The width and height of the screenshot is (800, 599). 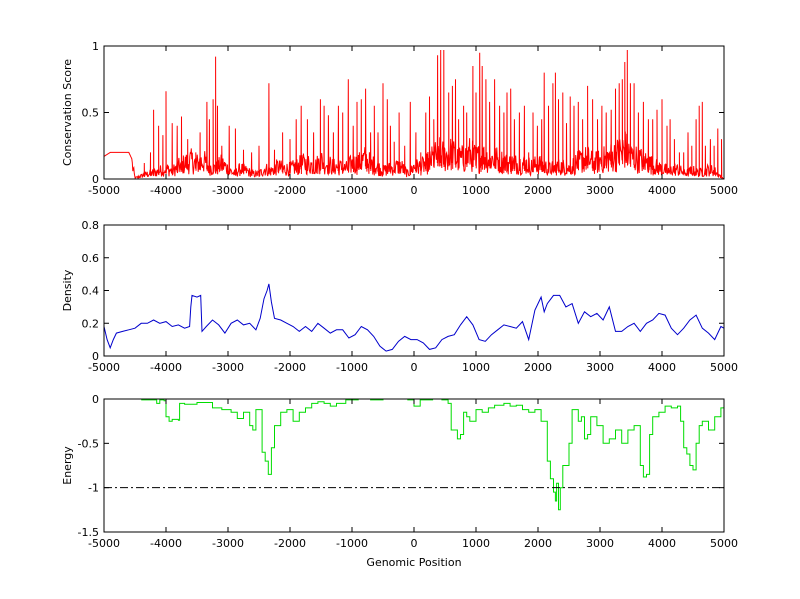 I want to click on energy-xtick-label: -1000, so click(x=352, y=543).